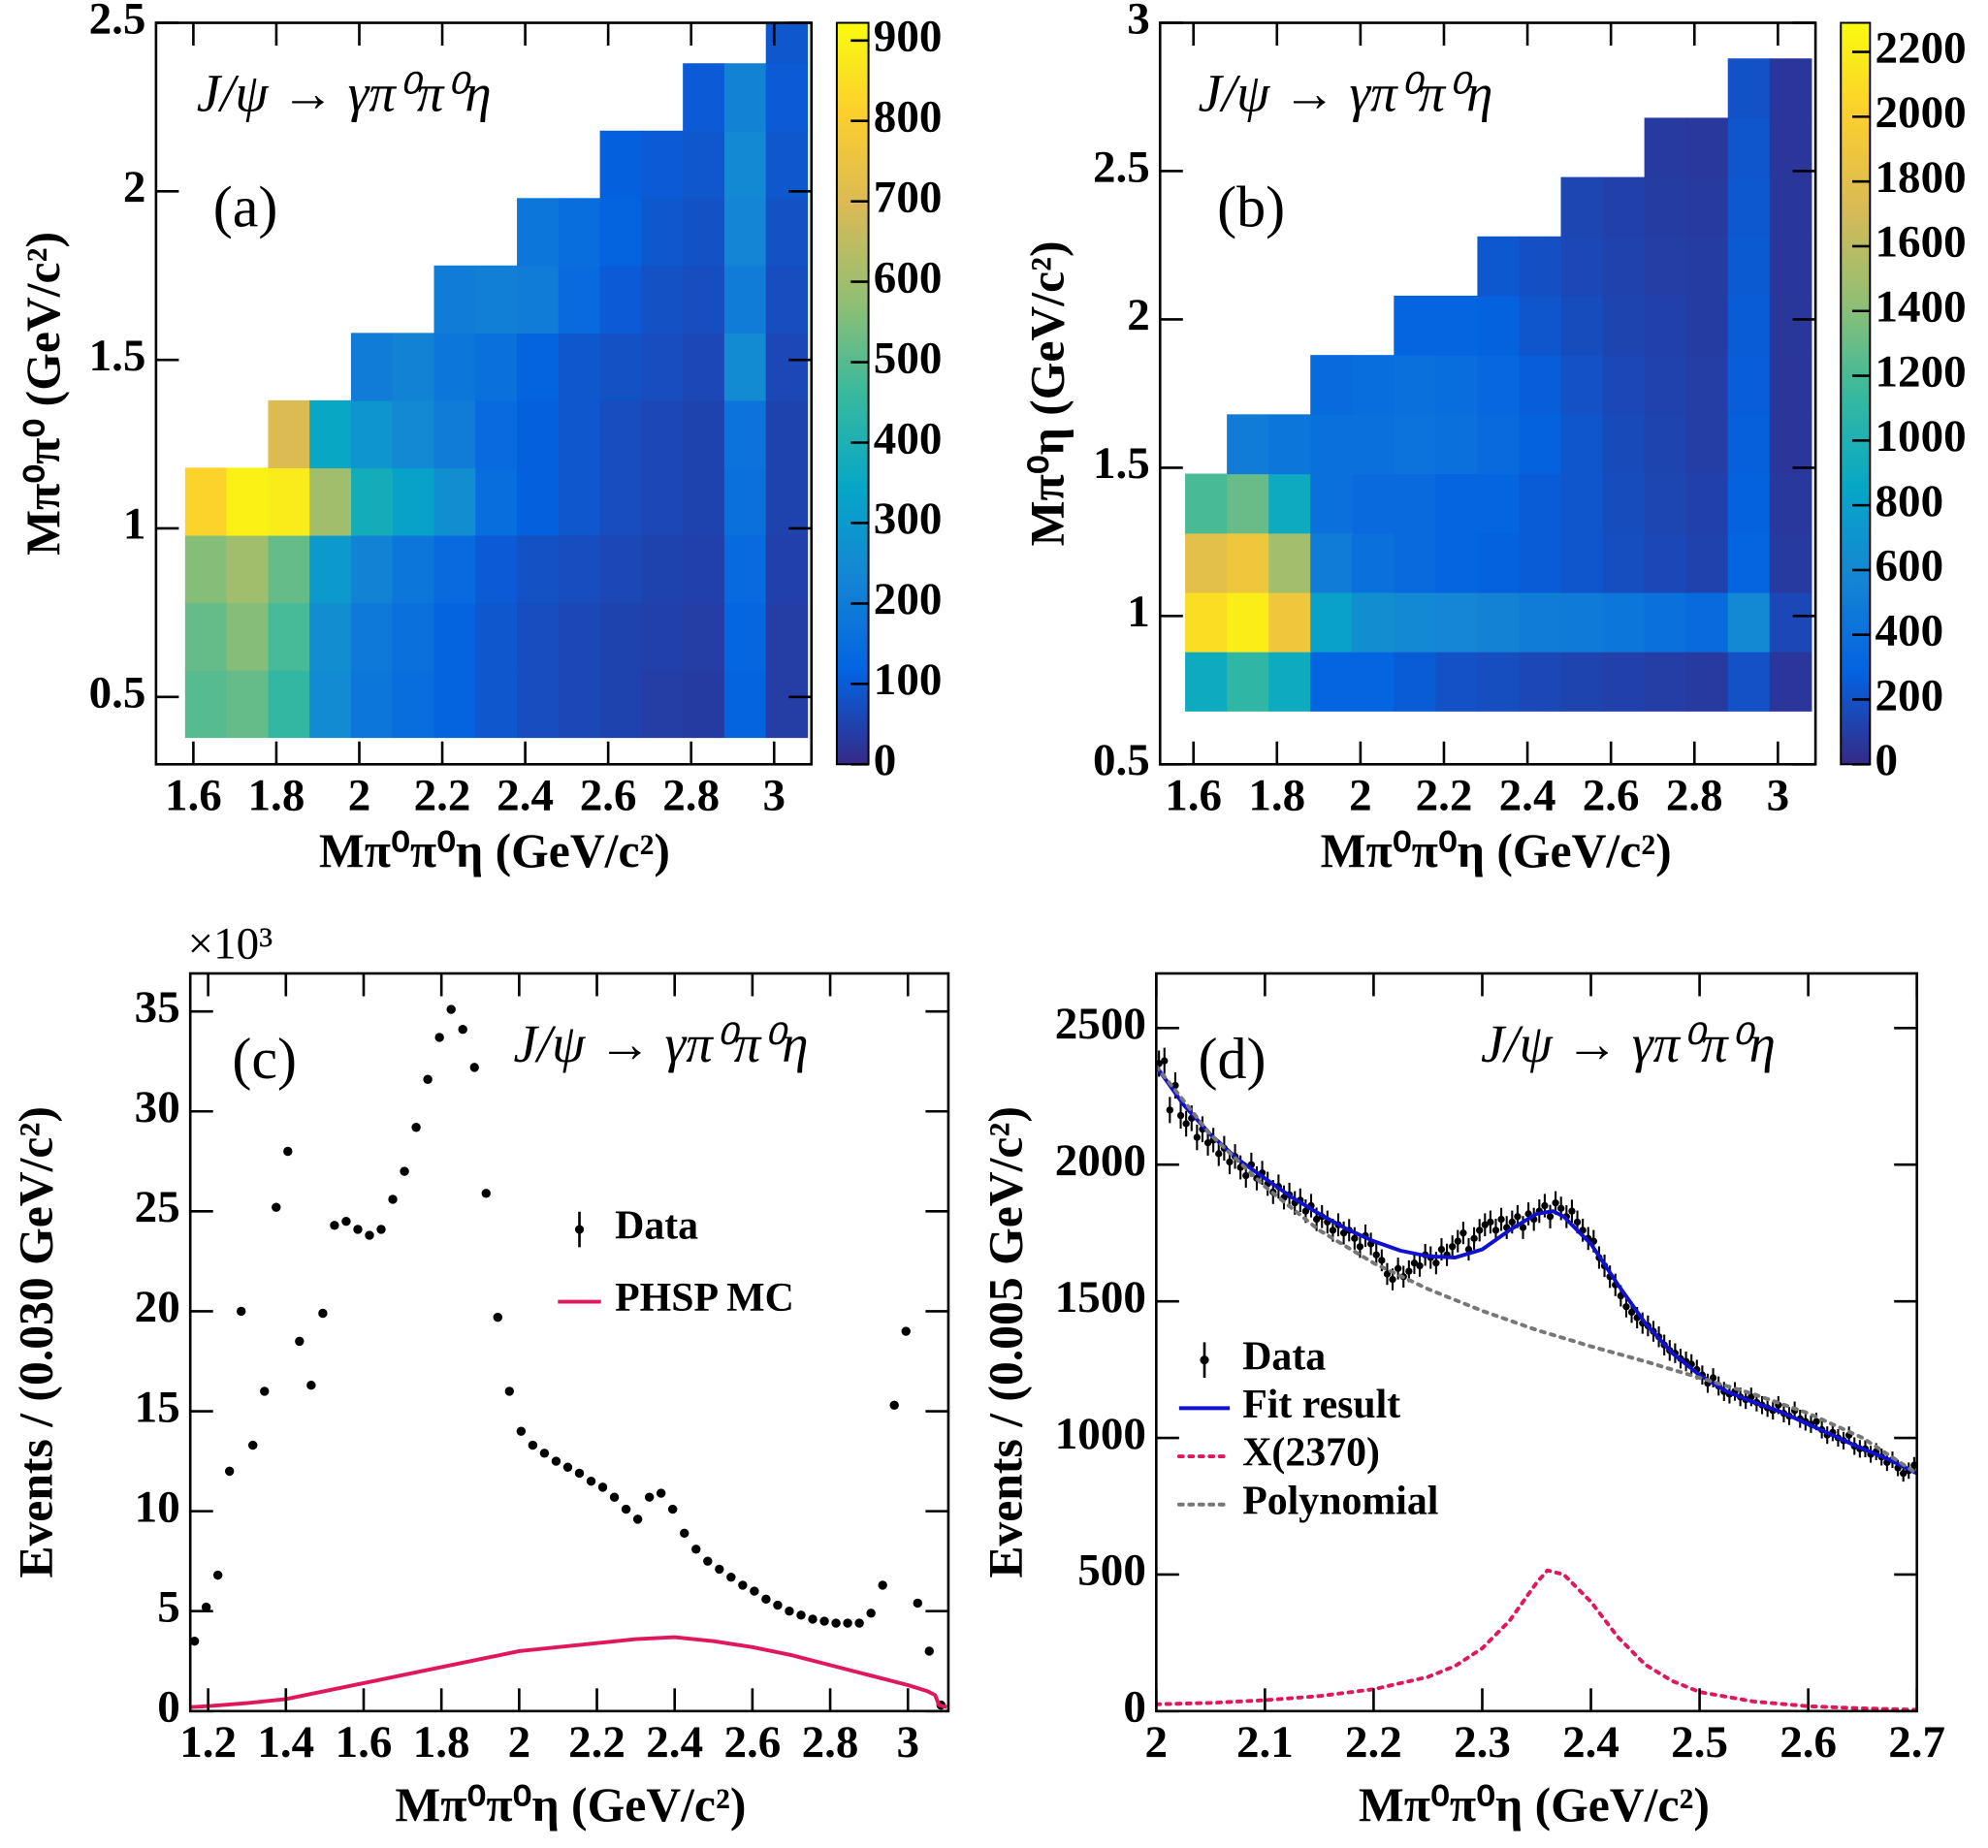 The height and width of the screenshot is (1848, 1988). Describe the element at coordinates (1100, 1024) in the screenshot. I see `y-tick-label: 2500` at that location.